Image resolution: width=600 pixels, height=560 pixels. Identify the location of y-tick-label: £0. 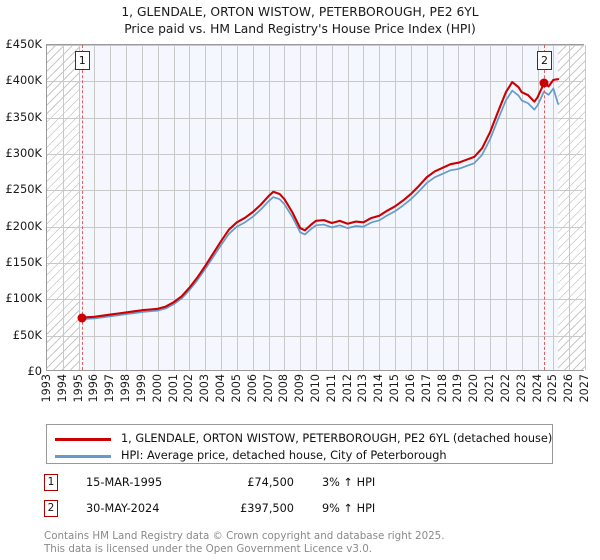
(35, 371).